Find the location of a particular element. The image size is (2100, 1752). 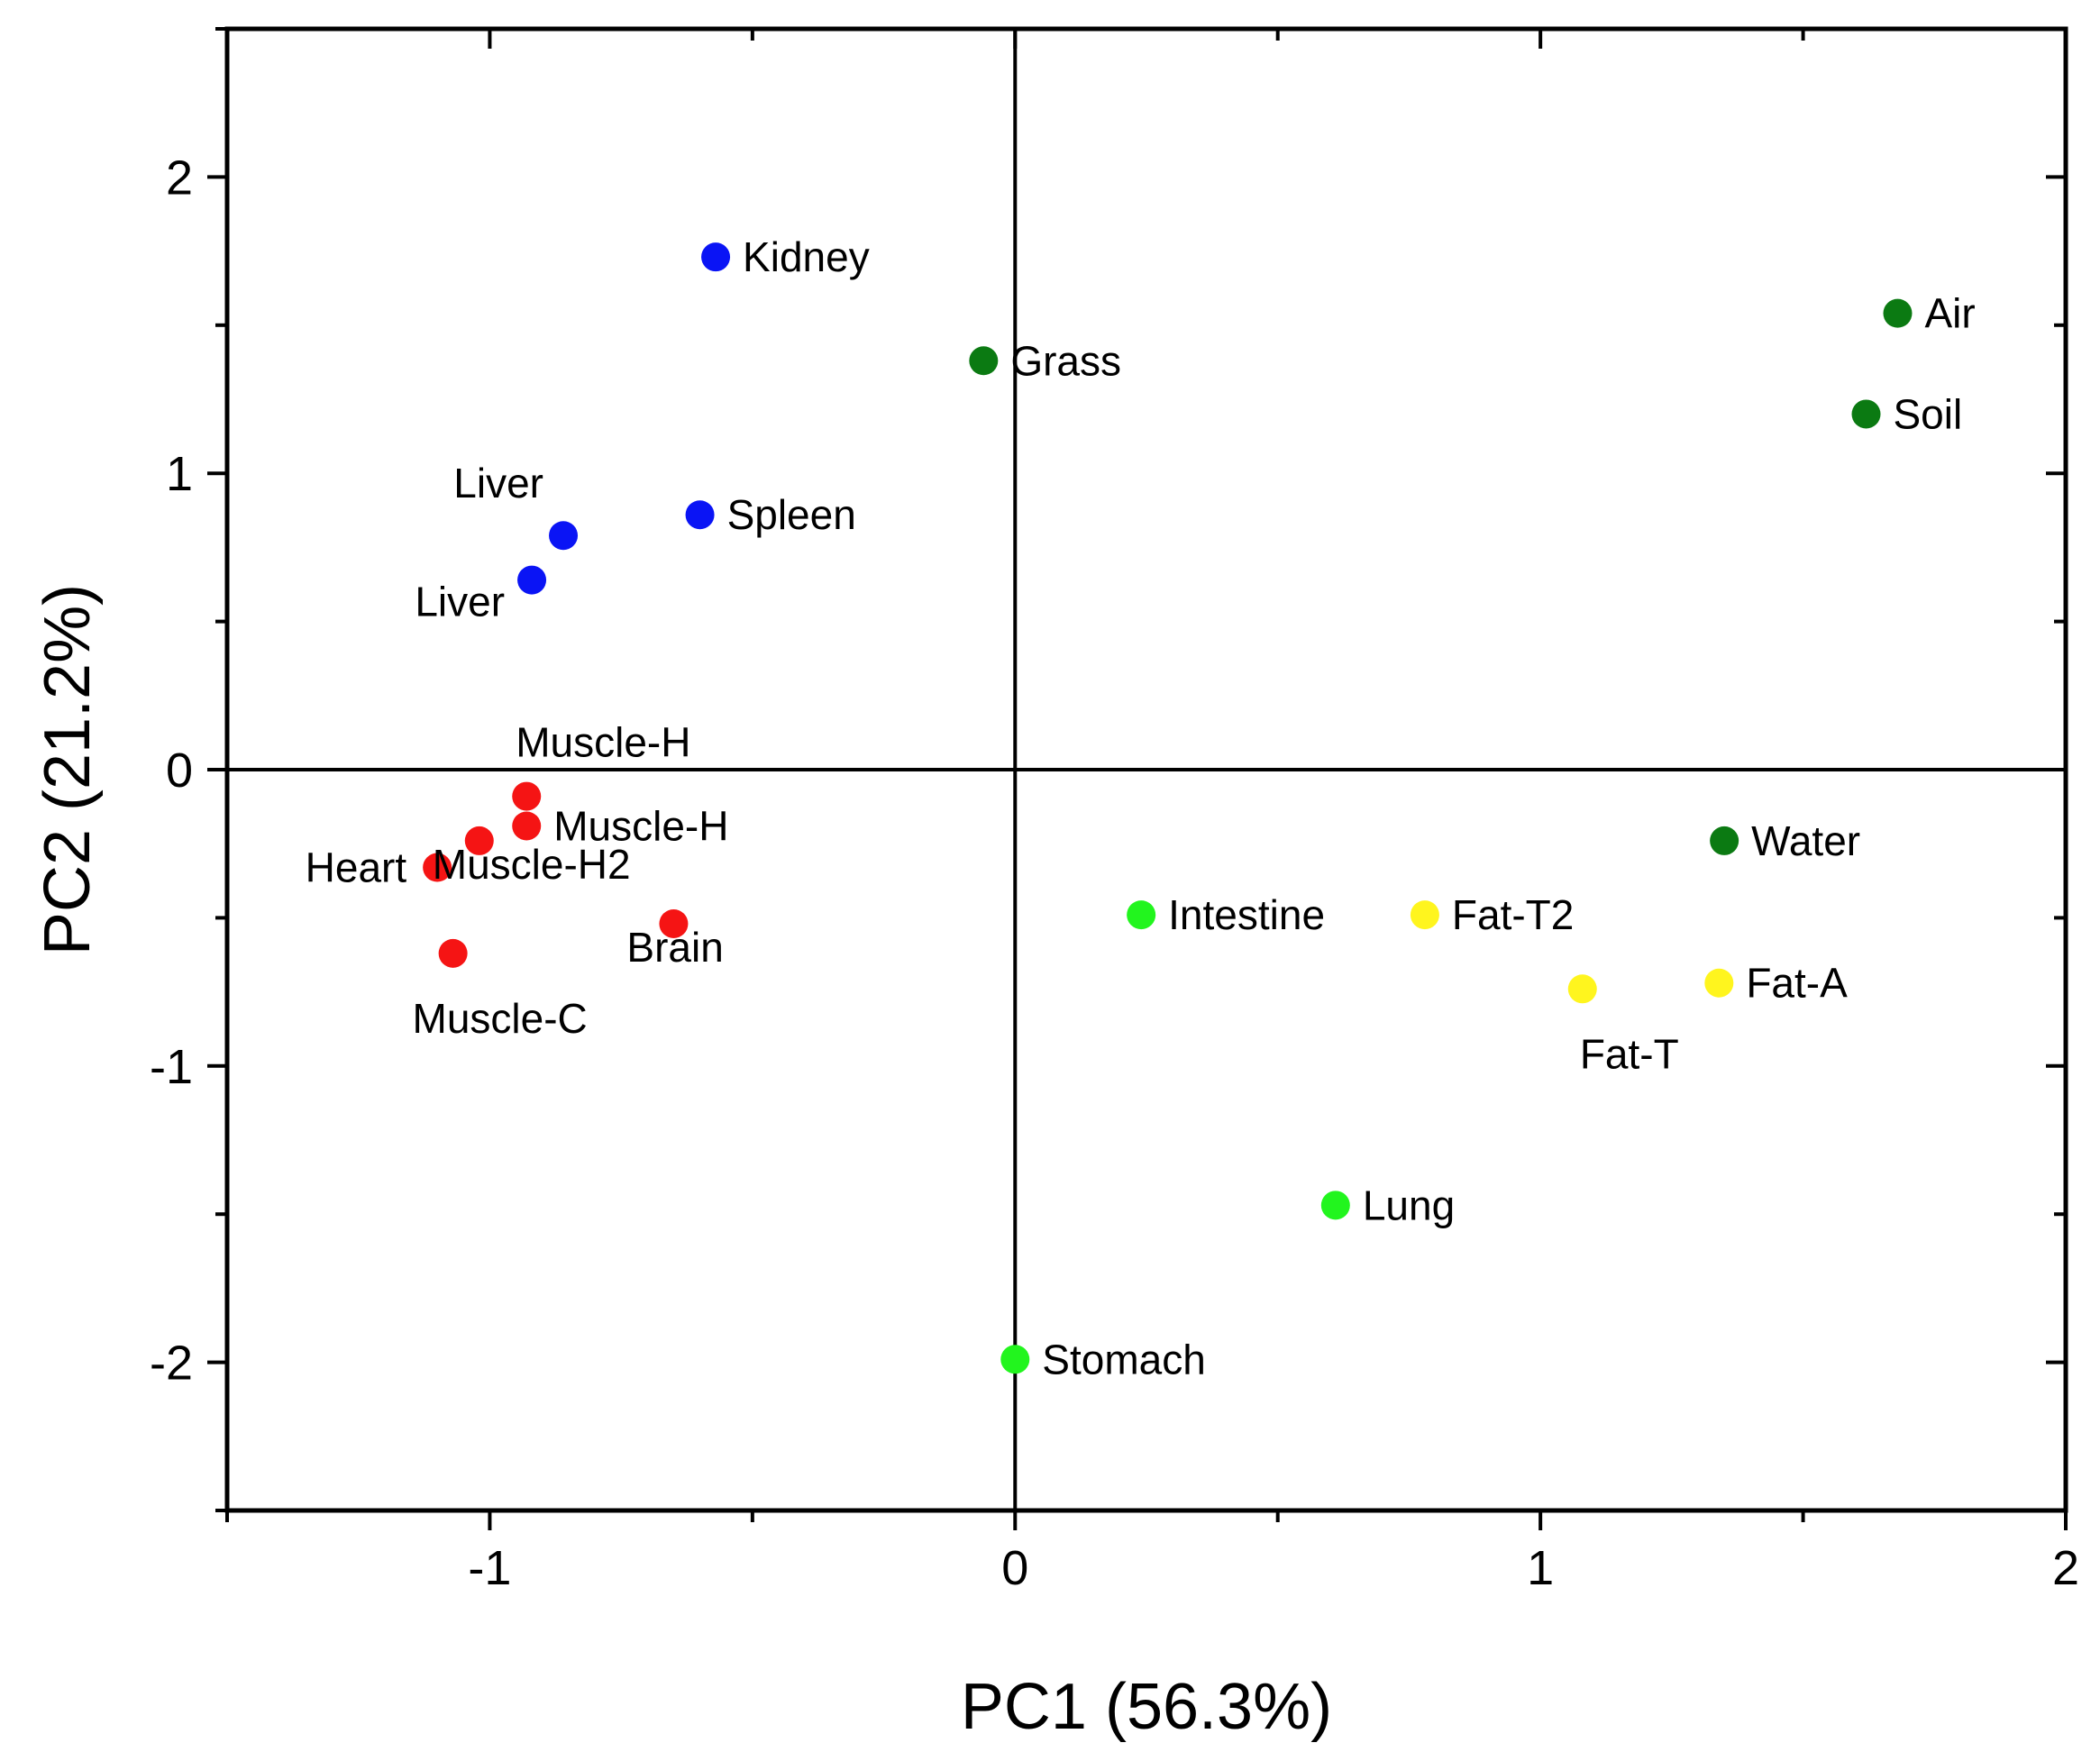

point-air is located at coordinates (1898, 313).